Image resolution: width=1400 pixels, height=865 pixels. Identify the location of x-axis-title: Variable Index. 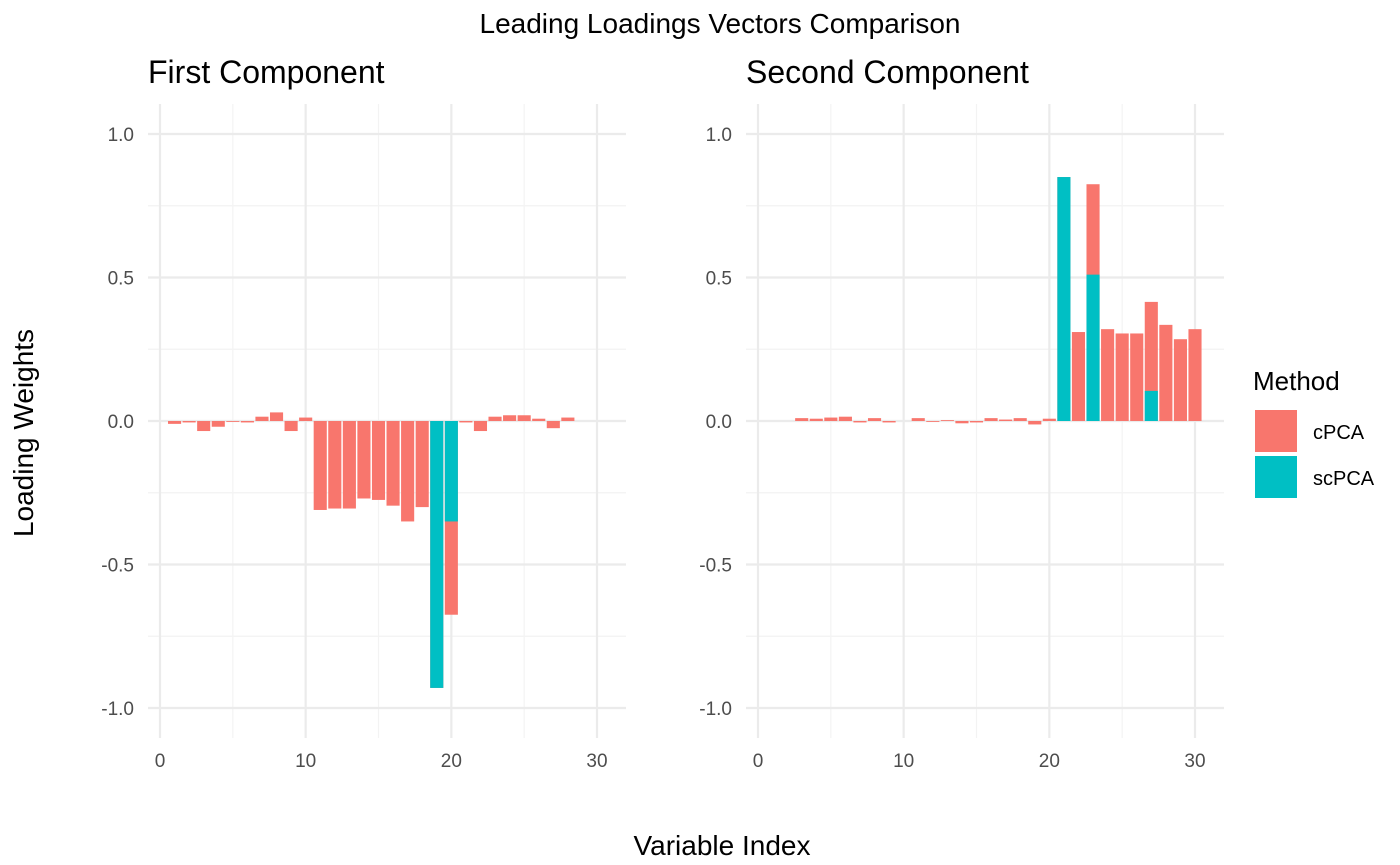
(722, 845).